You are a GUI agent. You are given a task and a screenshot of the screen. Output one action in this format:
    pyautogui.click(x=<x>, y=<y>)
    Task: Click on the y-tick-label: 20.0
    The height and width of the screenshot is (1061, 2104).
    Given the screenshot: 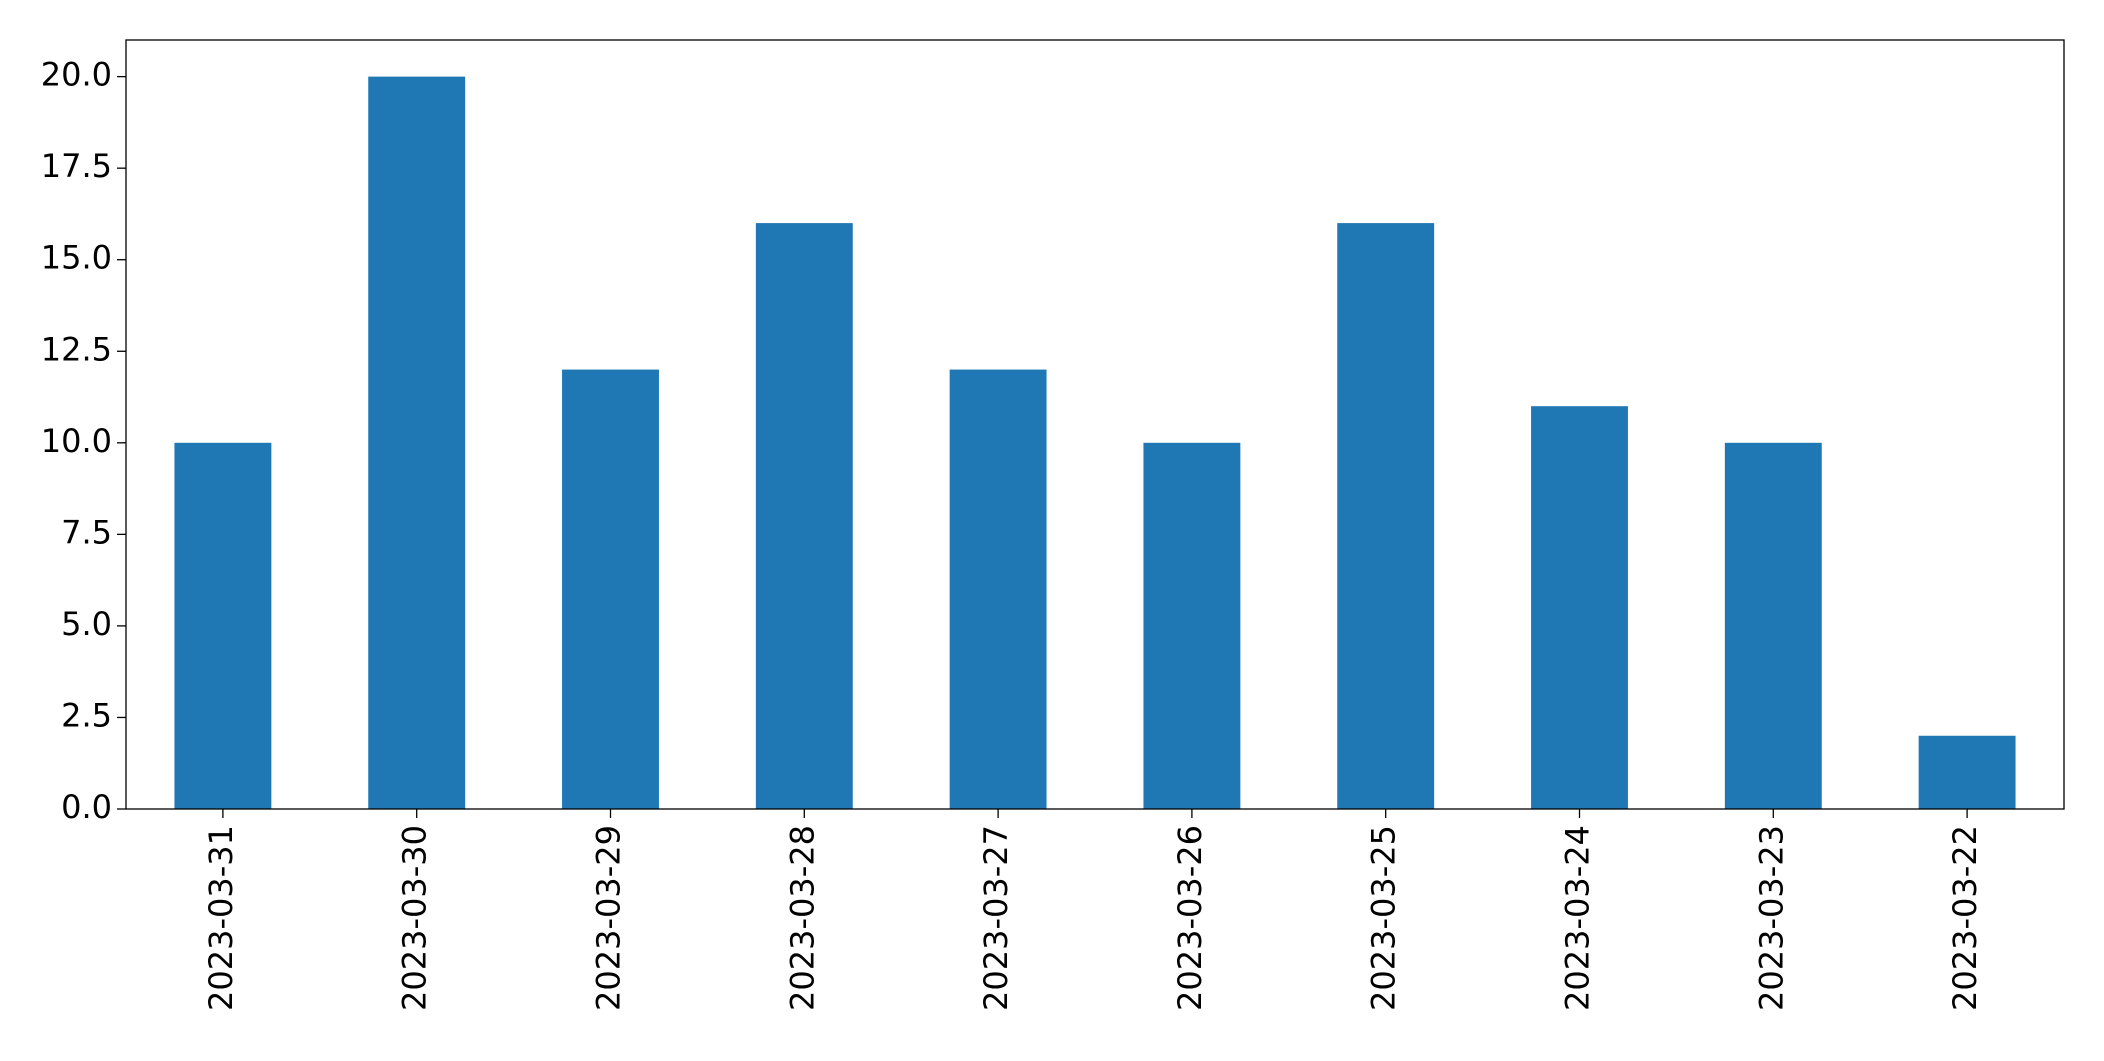 What is the action you would take?
    pyautogui.click(x=76, y=75)
    